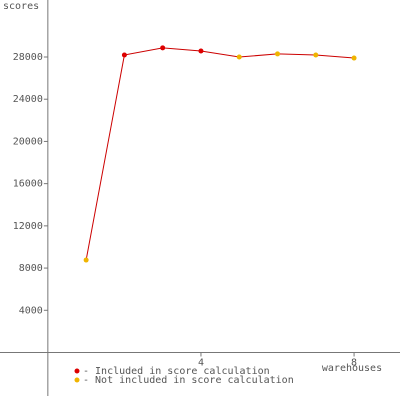 The height and width of the screenshot is (400, 400). Describe the element at coordinates (31, 268) in the screenshot. I see `y-tick-label: 8000` at that location.